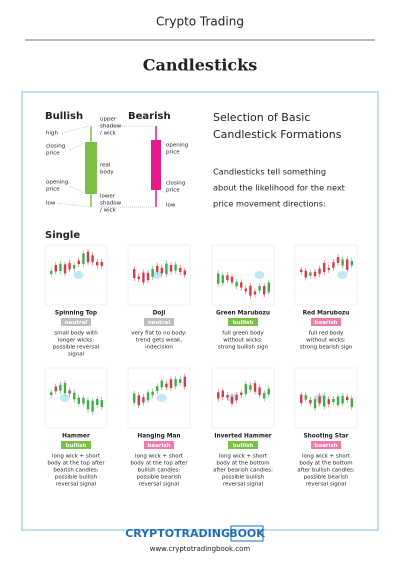  What do you see at coordinates (326, 478) in the screenshot?
I see `pattern-description: possible bearish` at bounding box center [326, 478].